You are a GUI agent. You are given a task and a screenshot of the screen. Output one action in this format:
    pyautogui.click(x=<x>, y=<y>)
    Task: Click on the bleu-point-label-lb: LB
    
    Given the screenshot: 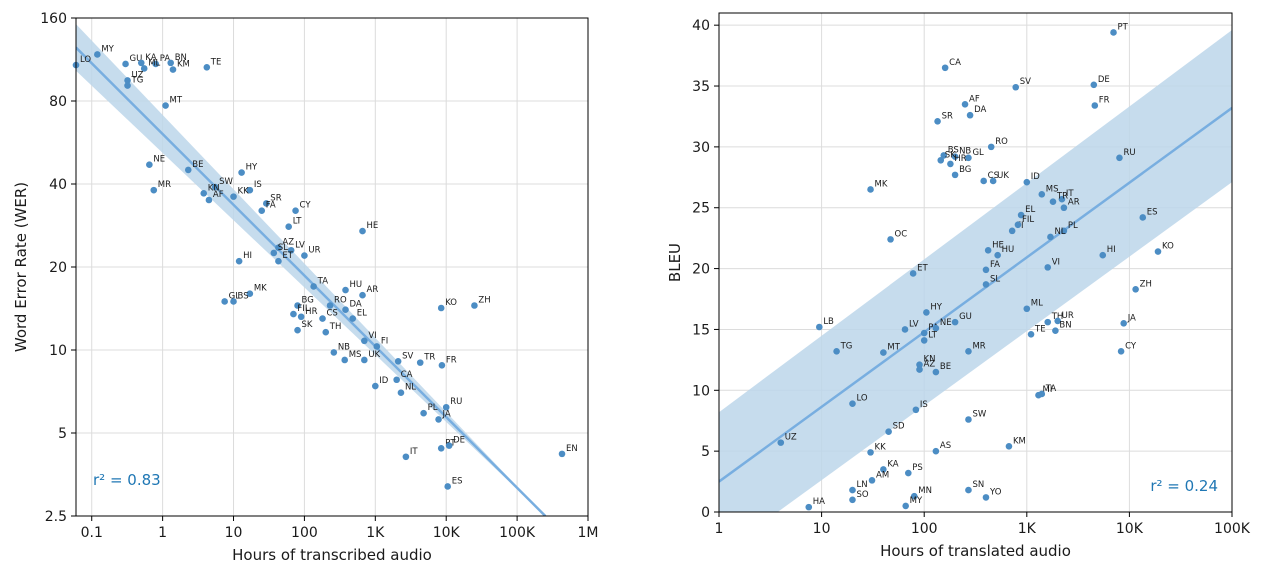 What is the action you would take?
    pyautogui.click(x=828, y=322)
    